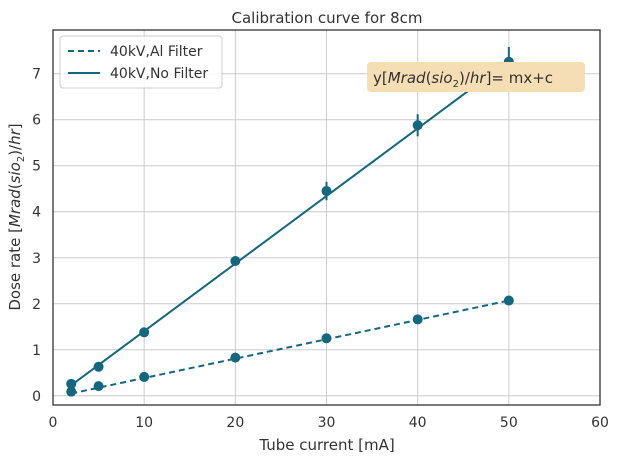  What do you see at coordinates (36, 305) in the screenshot?
I see `y-tick-label: 2` at bounding box center [36, 305].